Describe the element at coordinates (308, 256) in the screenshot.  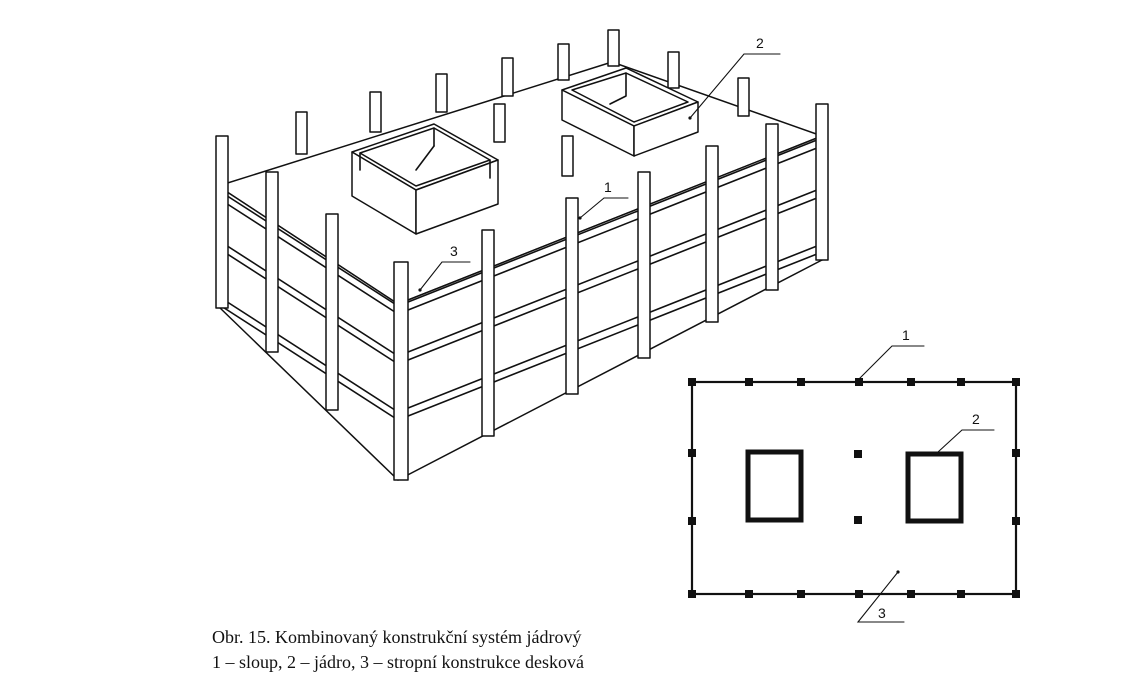
I see `slab-edge-left-1b` at that location.